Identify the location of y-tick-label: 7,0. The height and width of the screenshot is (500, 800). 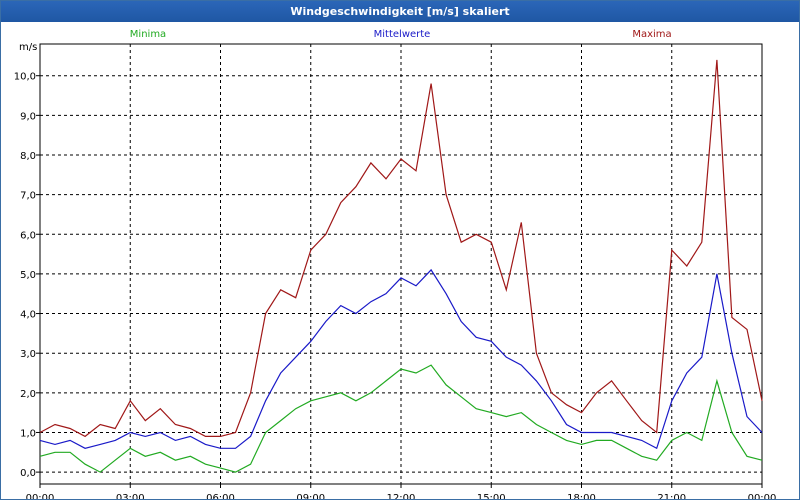
(28, 196).